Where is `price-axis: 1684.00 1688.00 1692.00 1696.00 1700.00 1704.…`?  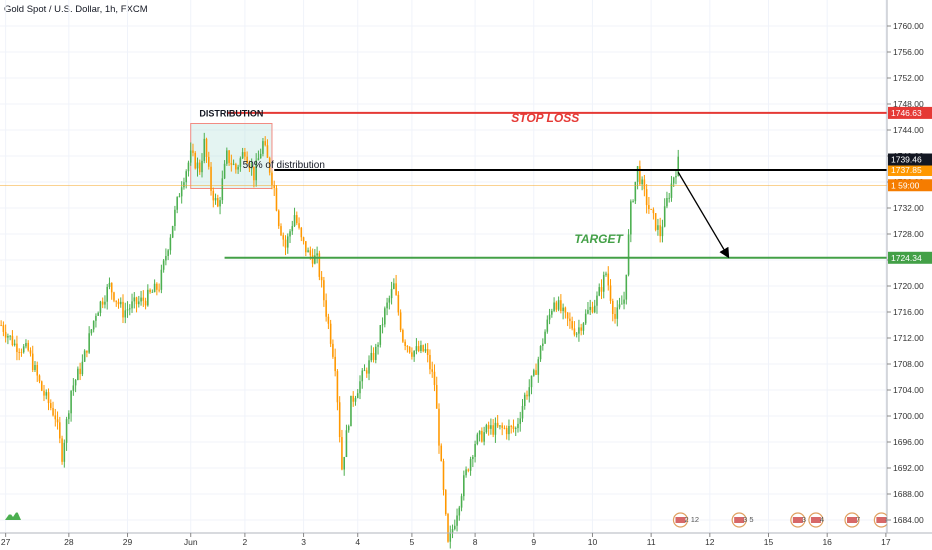
price-axis: 1684.00 1688.00 1692.00 1696.00 1700.00 1704.… is located at coordinates (909, 275).